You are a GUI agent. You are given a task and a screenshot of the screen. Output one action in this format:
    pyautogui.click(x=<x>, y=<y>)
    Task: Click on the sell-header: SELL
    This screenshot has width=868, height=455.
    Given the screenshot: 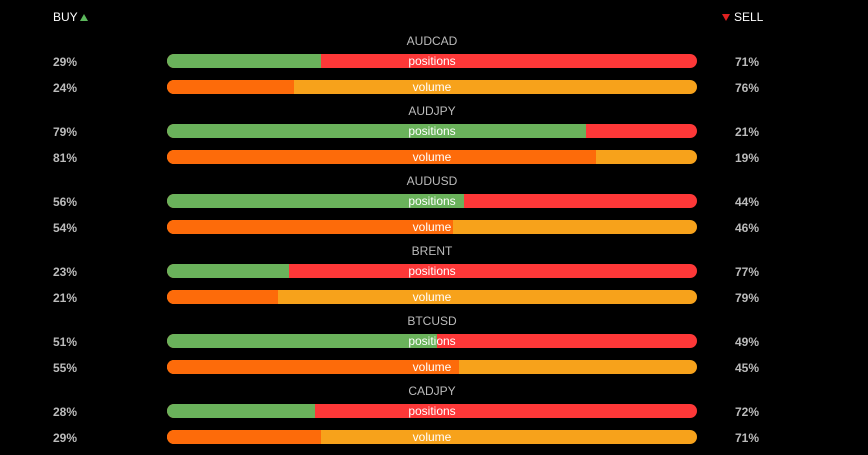 What is the action you would take?
    pyautogui.click(x=742, y=17)
    